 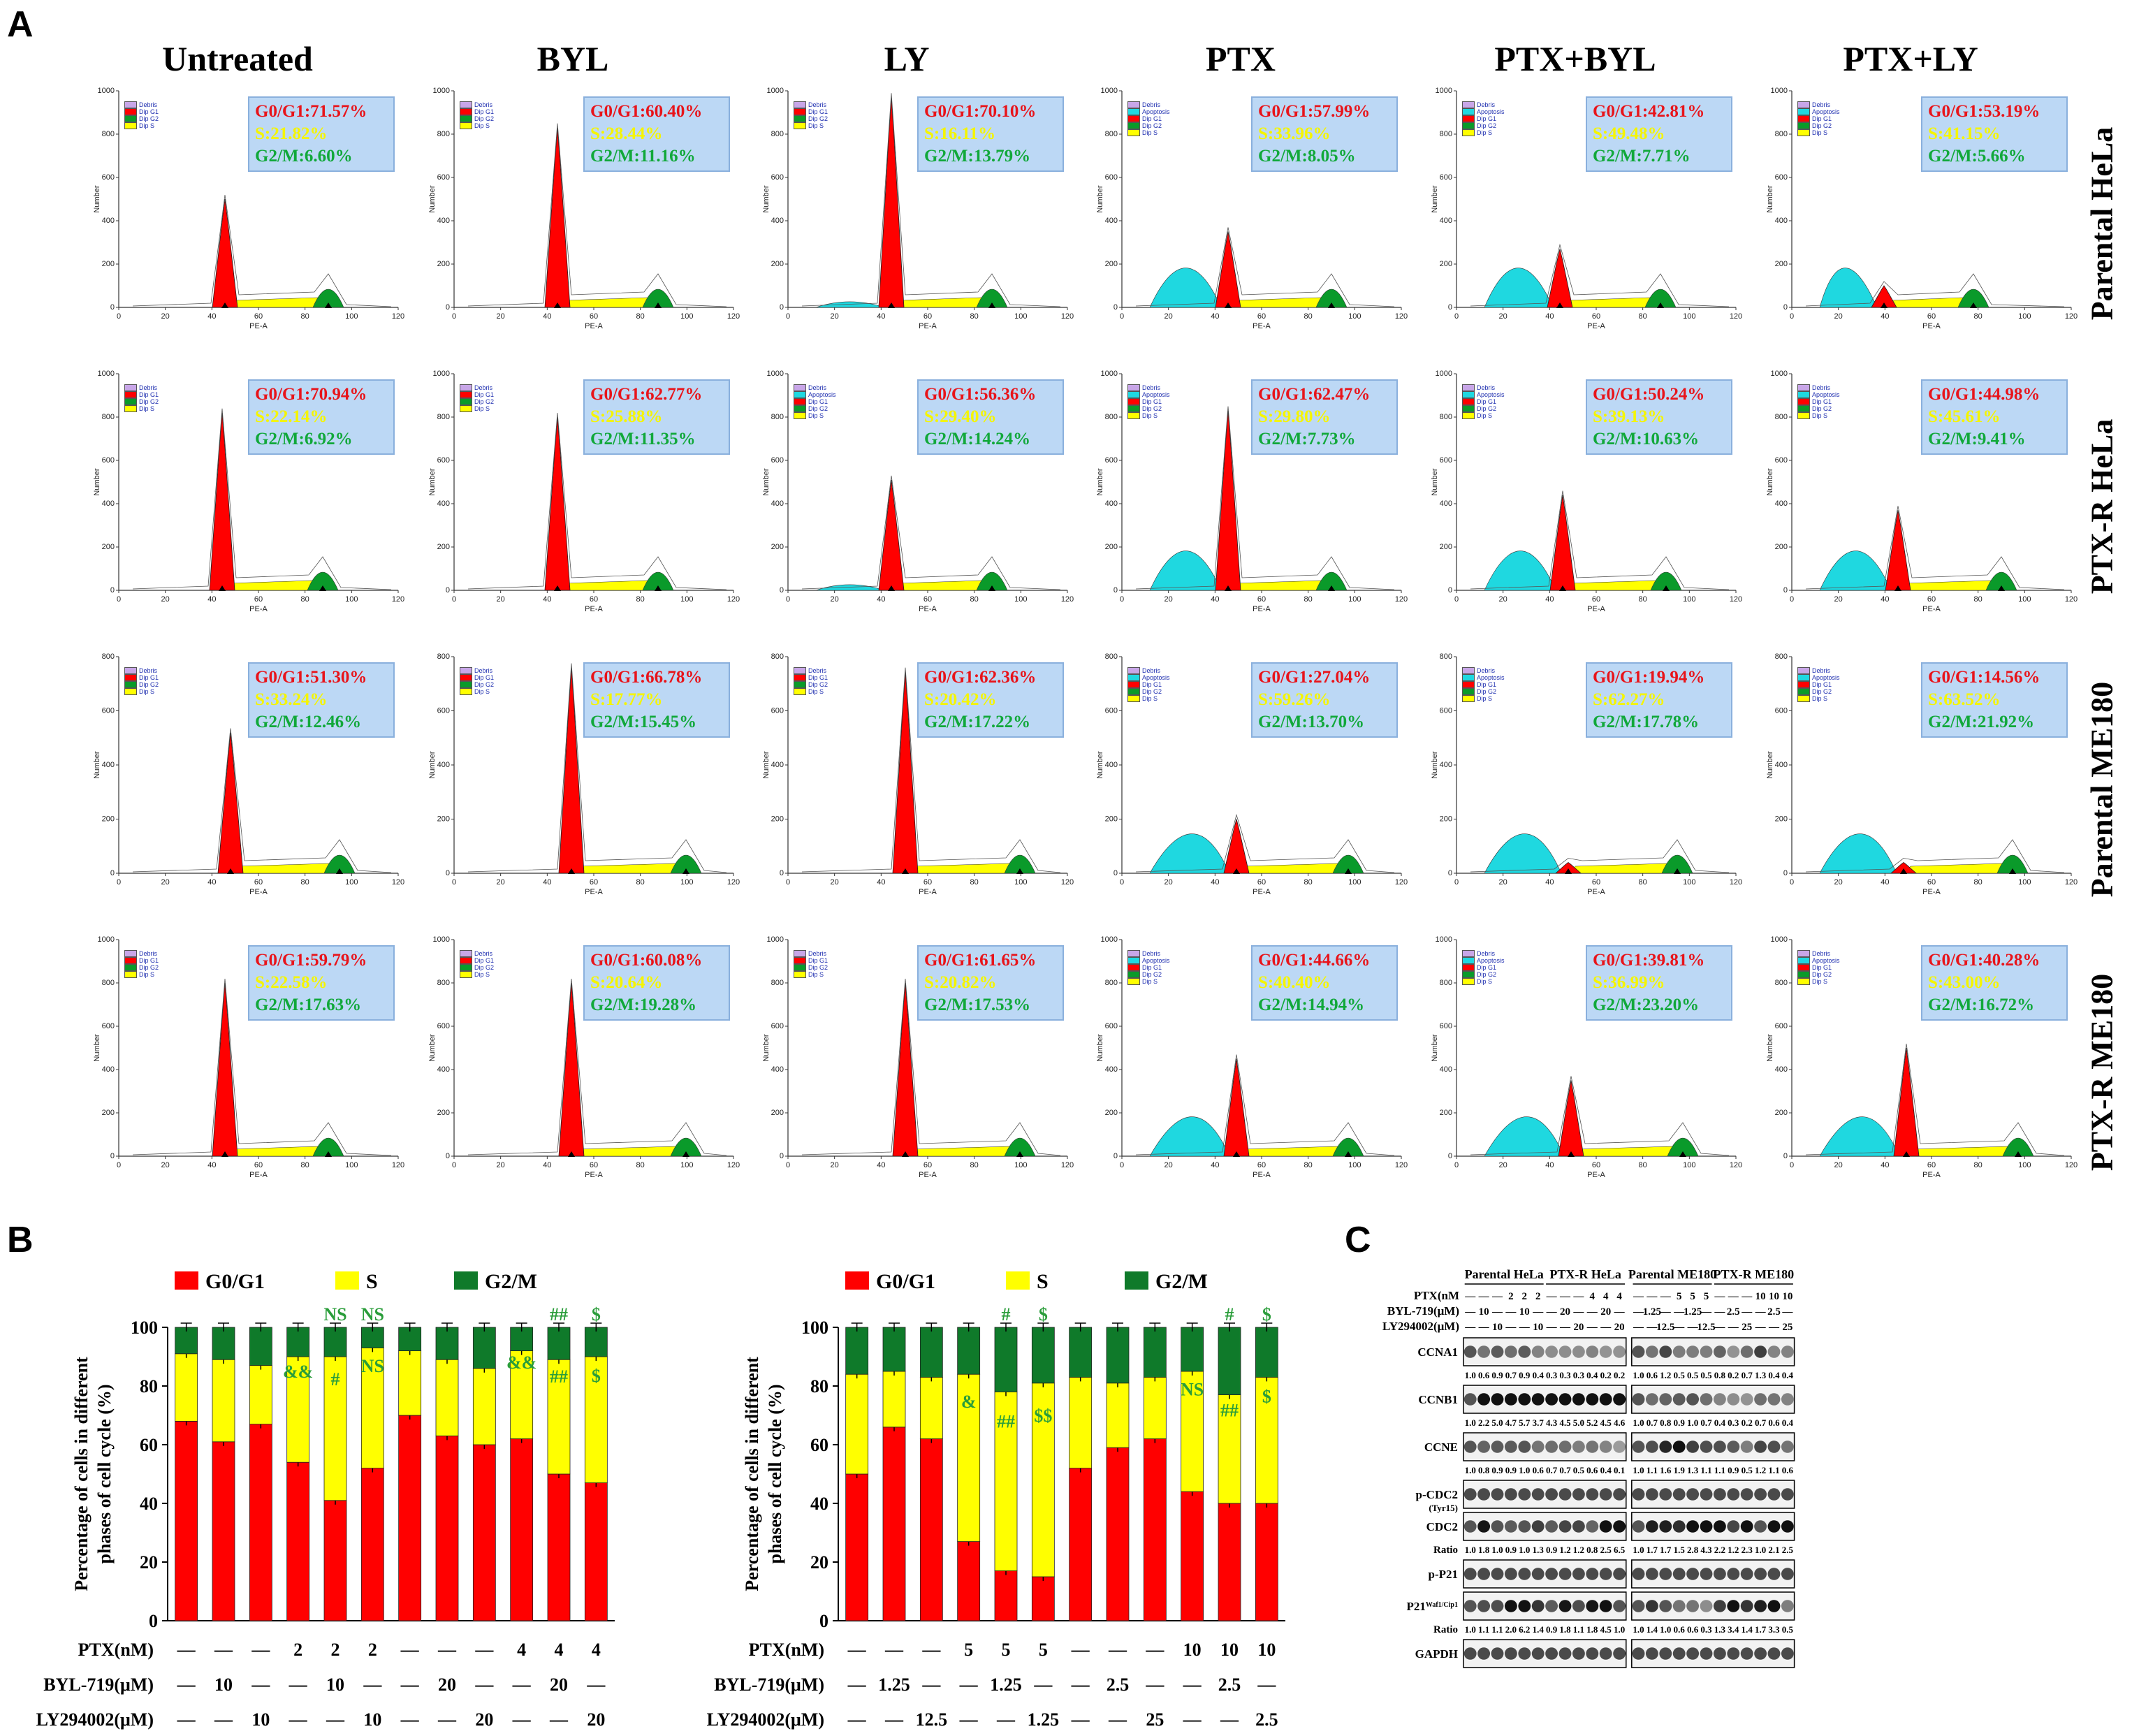 What do you see at coordinates (328, 298) in the screenshot?
I see `g2-peak` at bounding box center [328, 298].